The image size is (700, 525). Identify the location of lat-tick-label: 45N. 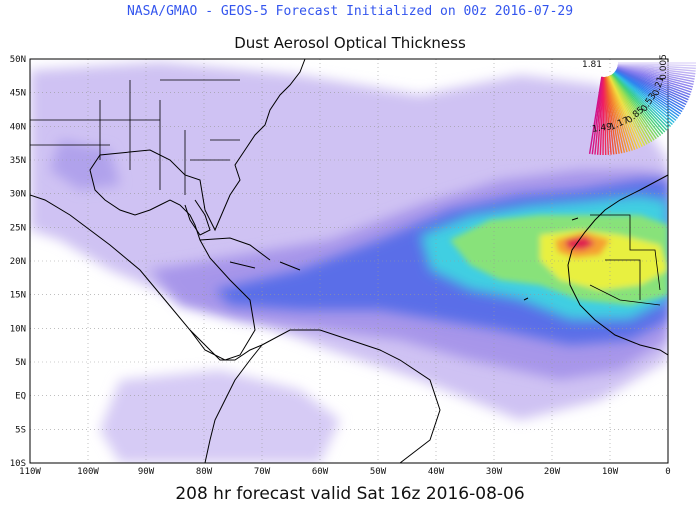
(18, 94).